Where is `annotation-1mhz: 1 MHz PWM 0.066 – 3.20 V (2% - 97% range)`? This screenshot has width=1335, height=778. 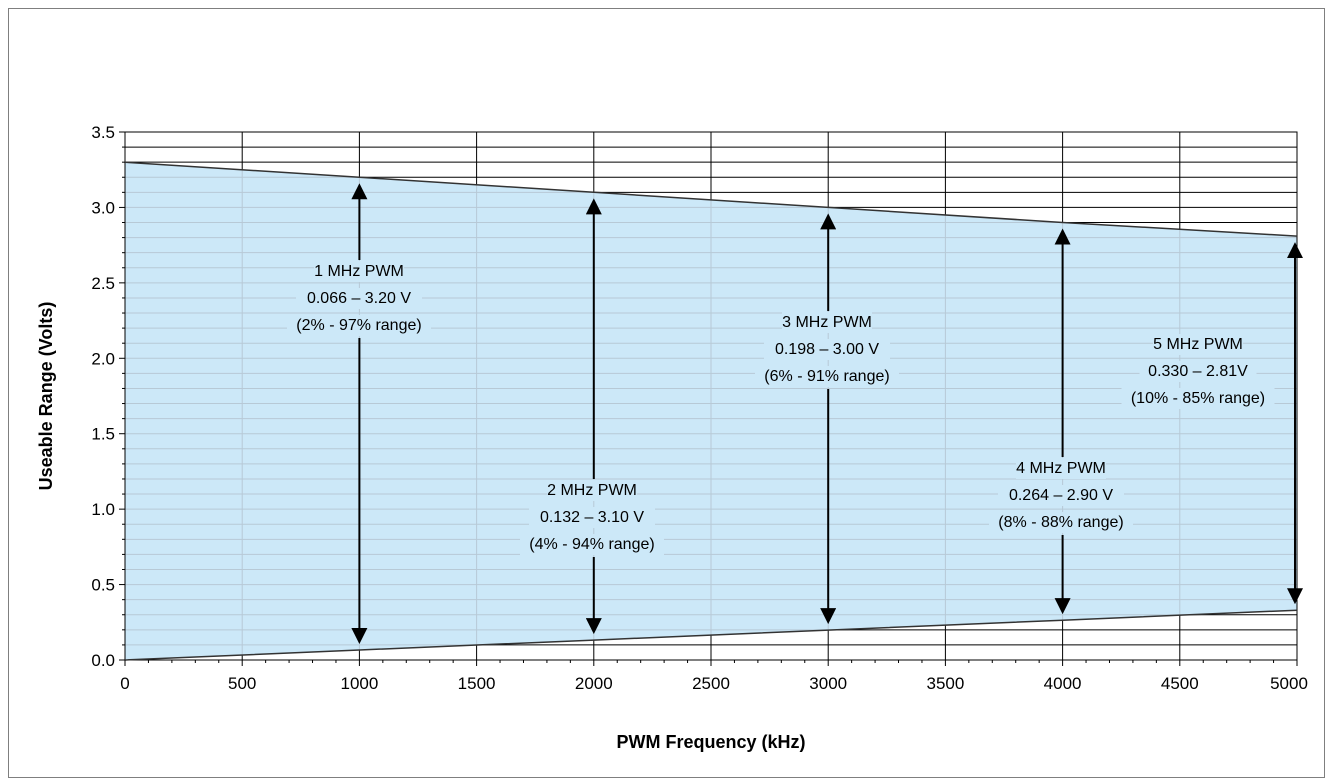
annotation-1mhz: 1 MHz PWM 0.066 – 3.20 V (2% - 97% range) is located at coordinates (359, 298).